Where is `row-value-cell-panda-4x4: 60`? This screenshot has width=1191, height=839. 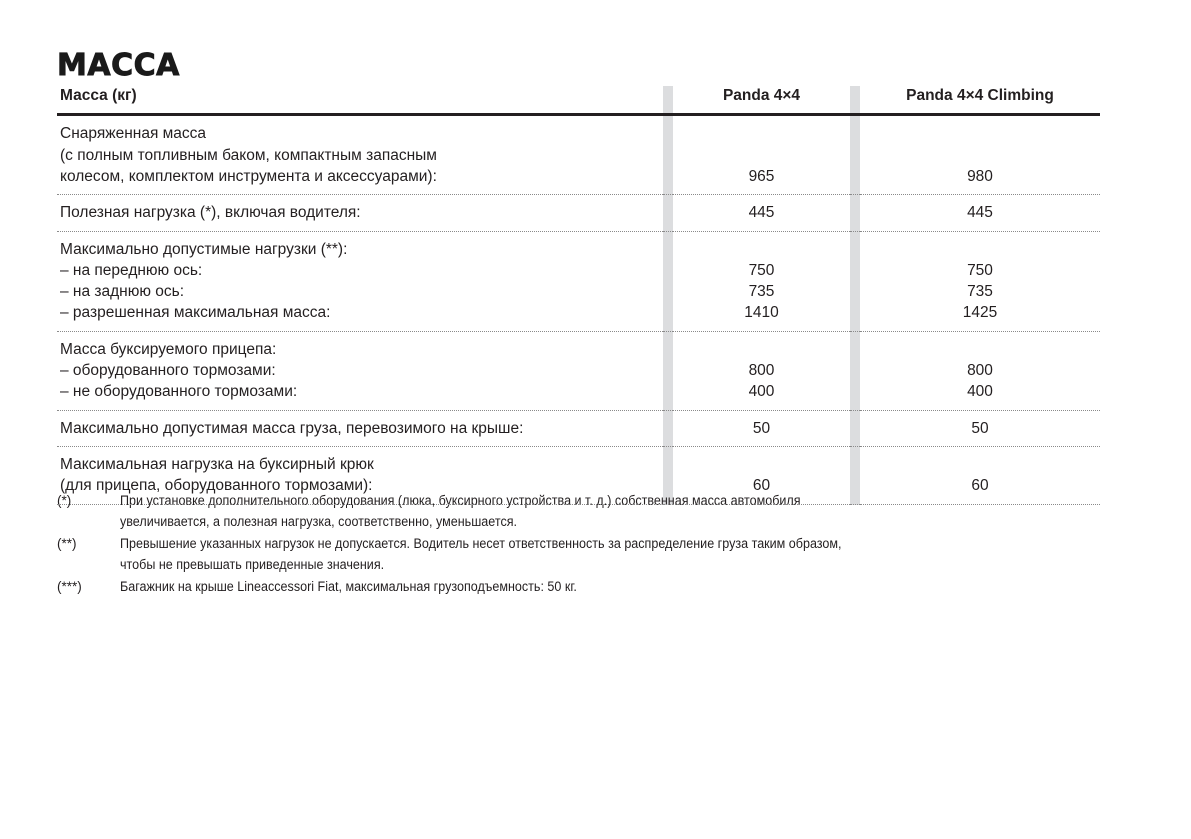
row-value-cell-panda-4x4: 60 is located at coordinates (761, 475).